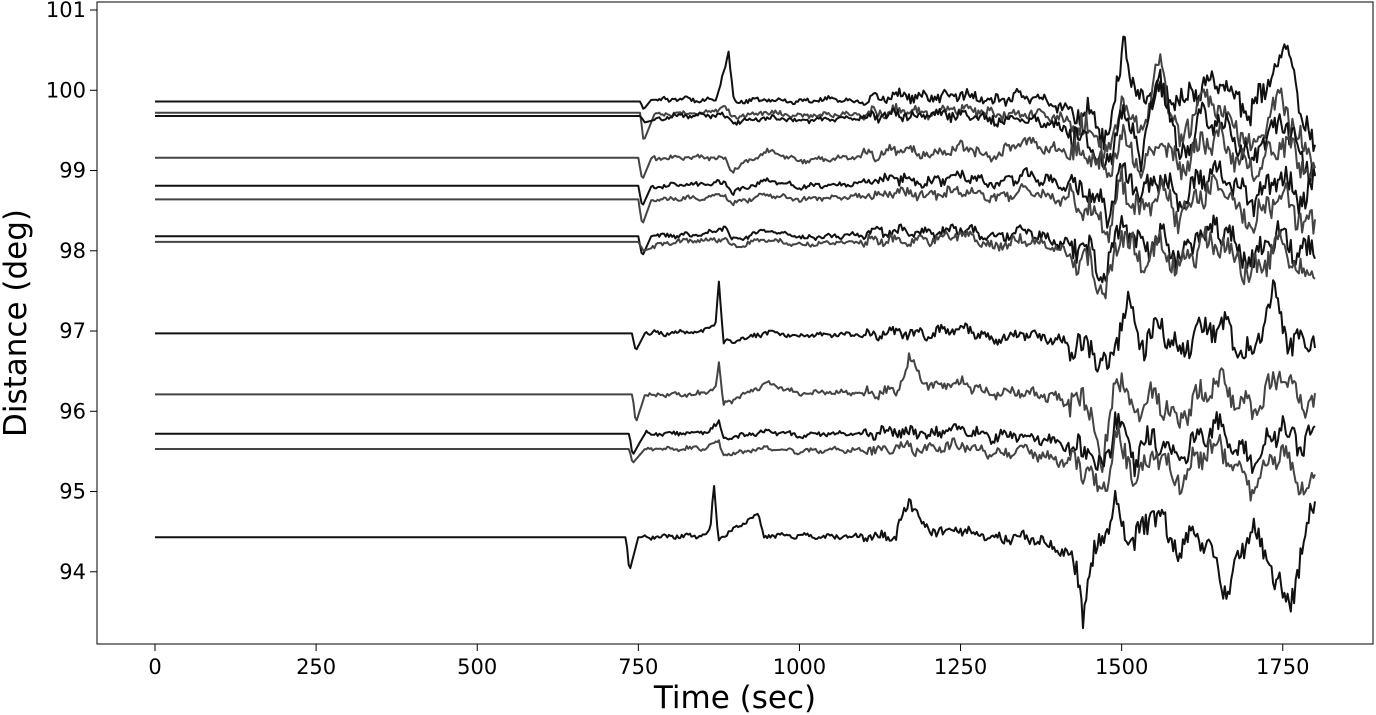  Describe the element at coordinates (72, 572) in the screenshot. I see `y-tick-label: 94` at that location.